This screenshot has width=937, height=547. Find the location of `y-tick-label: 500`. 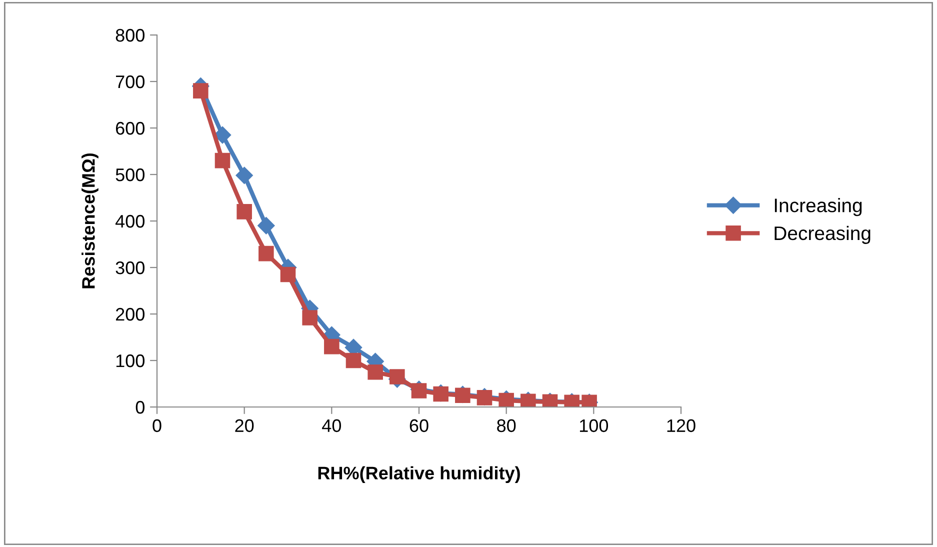

y-tick-label: 500 is located at coordinates (130, 175).